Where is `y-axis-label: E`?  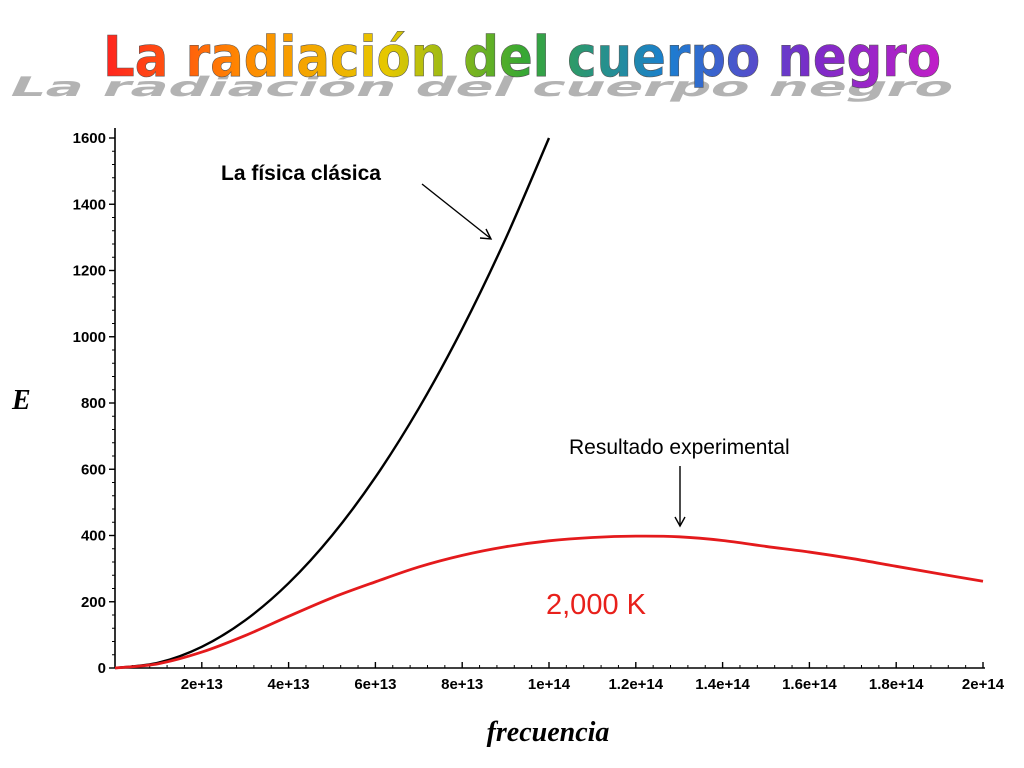
y-axis-label: E is located at coordinates (21, 400).